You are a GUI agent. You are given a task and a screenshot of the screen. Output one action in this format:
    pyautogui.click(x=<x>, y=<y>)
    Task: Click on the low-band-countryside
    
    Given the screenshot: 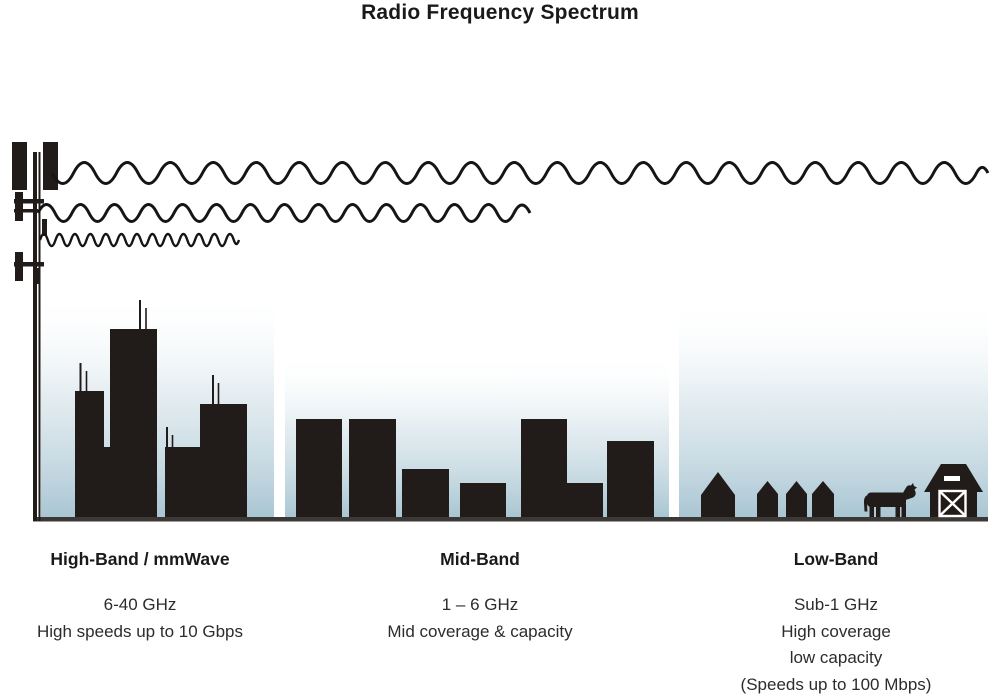 What is the action you would take?
    pyautogui.click(x=842, y=491)
    